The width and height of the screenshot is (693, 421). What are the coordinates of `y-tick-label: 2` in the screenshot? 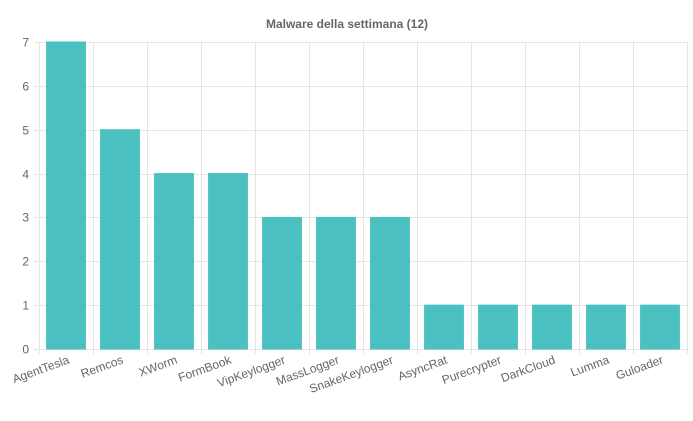 It's located at (25, 262).